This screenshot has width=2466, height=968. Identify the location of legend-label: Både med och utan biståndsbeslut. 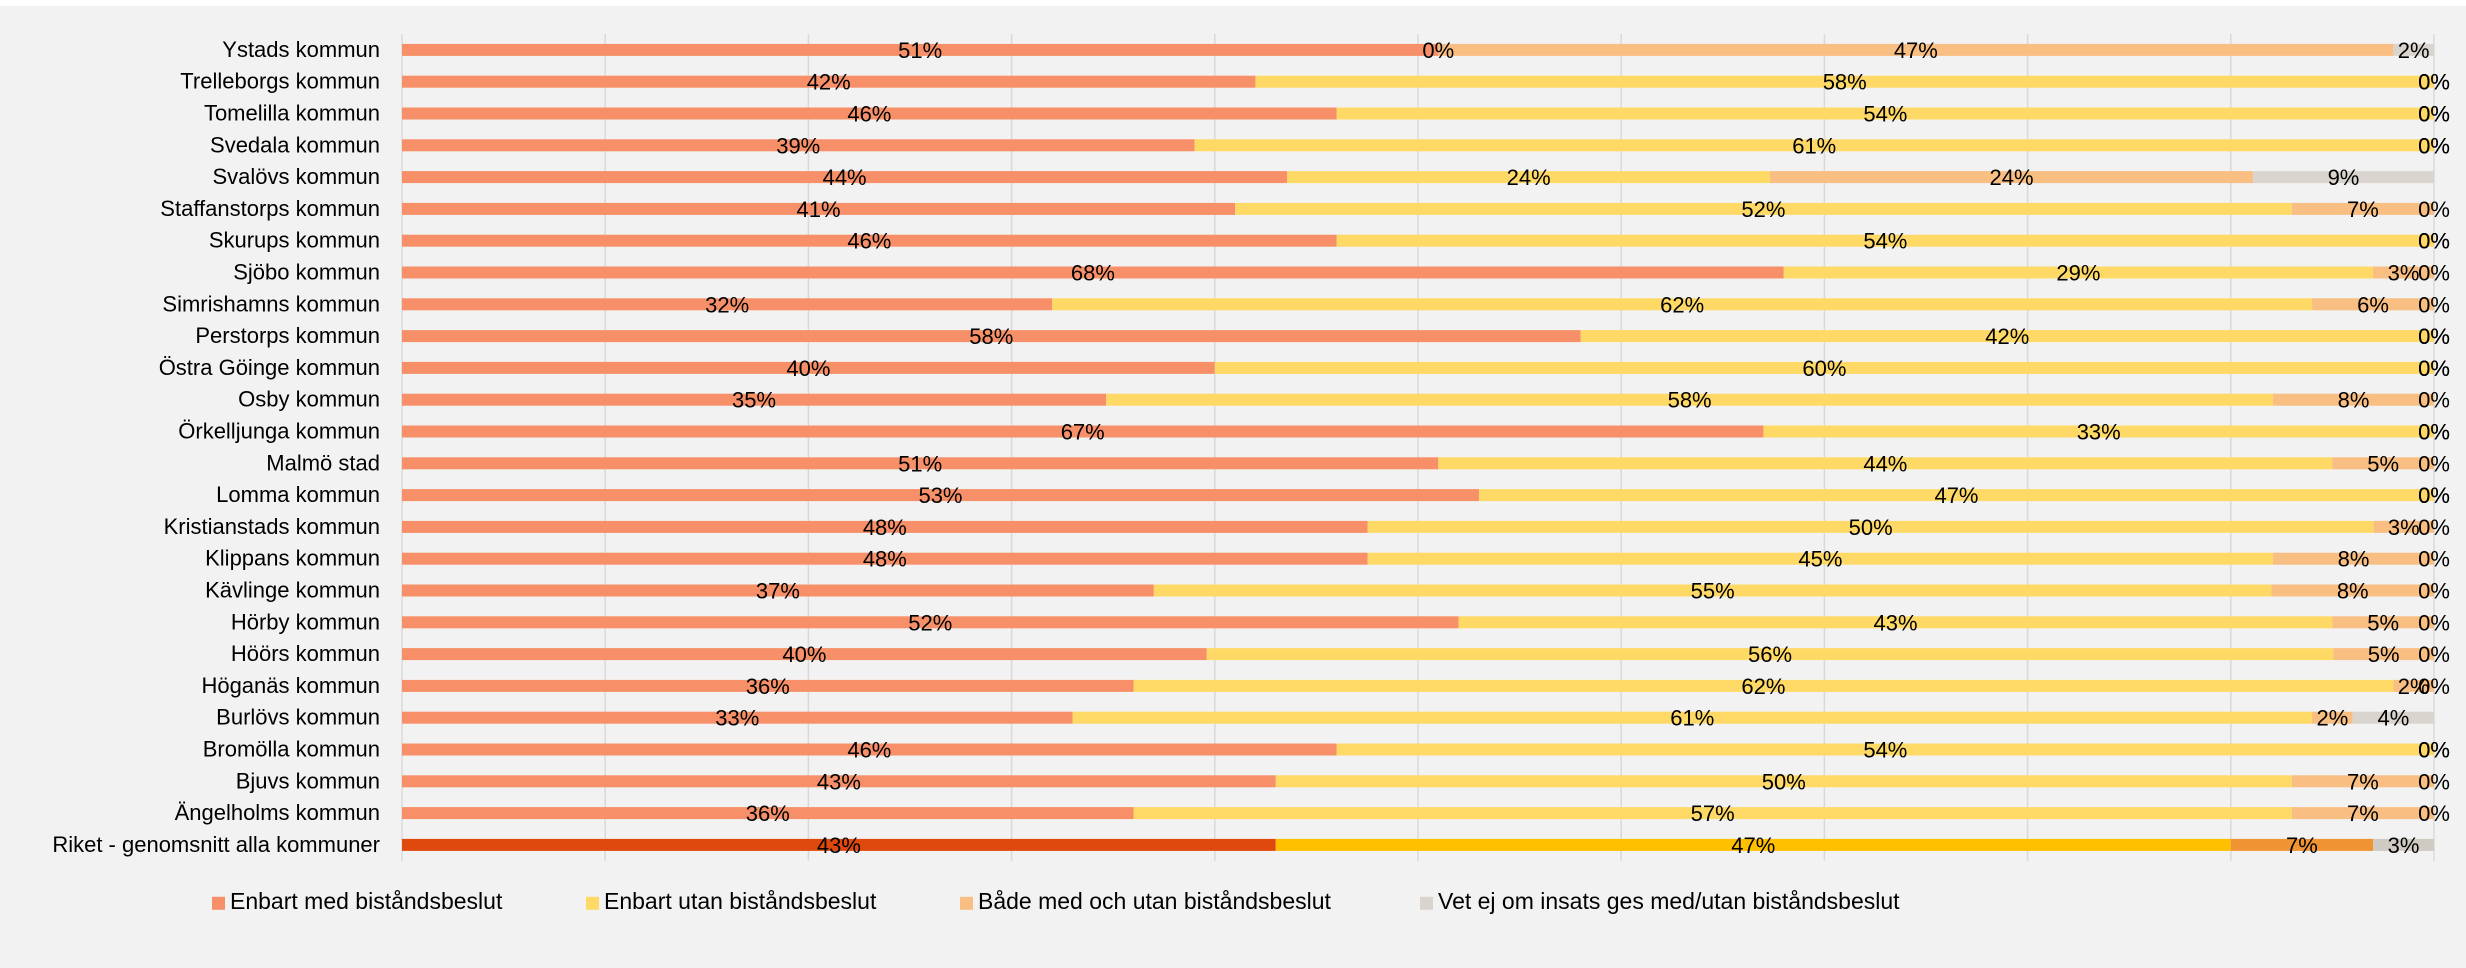
(1155, 901).